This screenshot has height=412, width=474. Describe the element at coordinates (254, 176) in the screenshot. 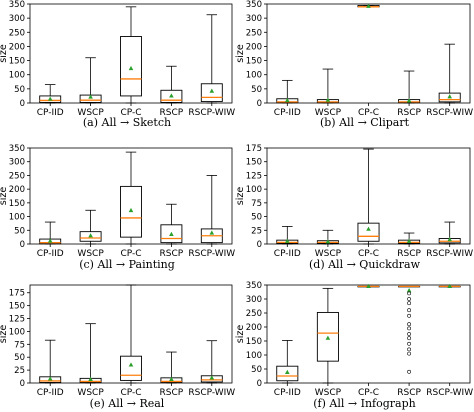

I see `y-tick-label: 125` at that location.